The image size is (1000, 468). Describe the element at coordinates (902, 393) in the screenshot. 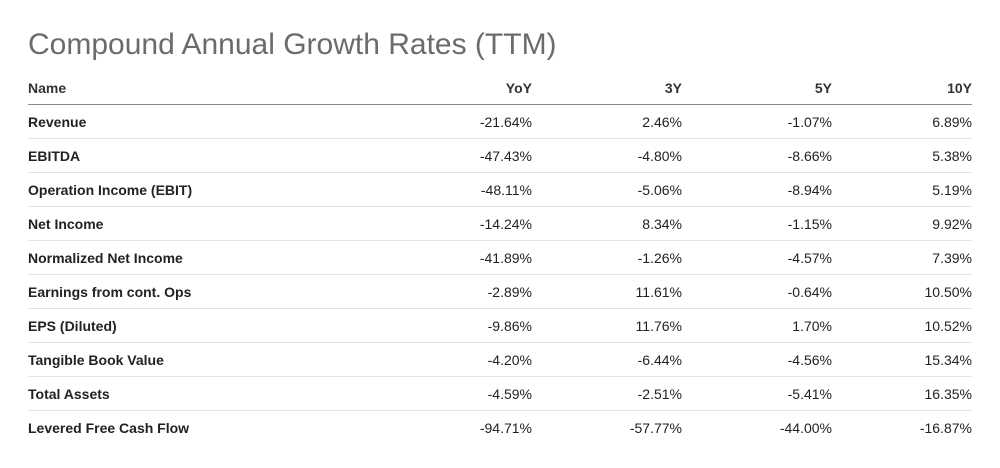

I see `value-10y: 16.35%` at that location.